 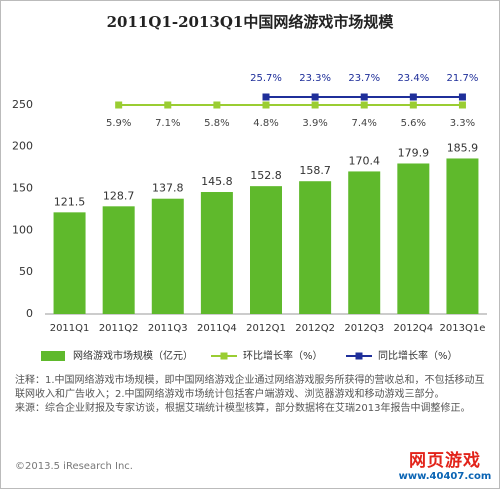 I want to click on x-tick-label: 2012Q1, so click(x=266, y=328).